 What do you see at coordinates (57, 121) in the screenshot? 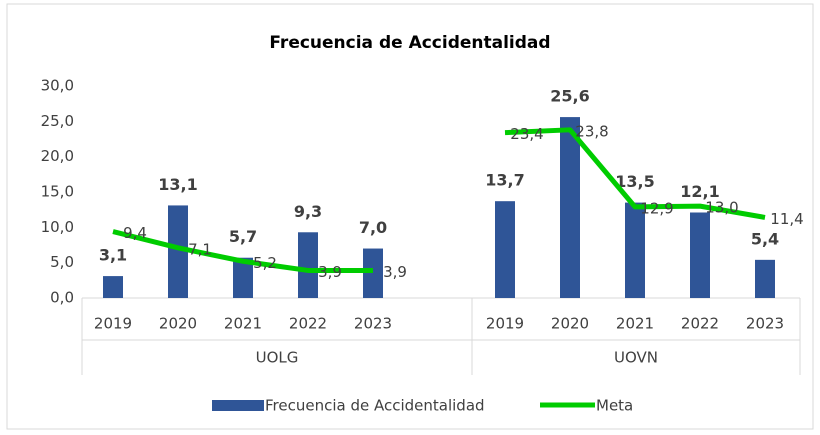
I see `y-tick-label: 25,0` at bounding box center [57, 121].